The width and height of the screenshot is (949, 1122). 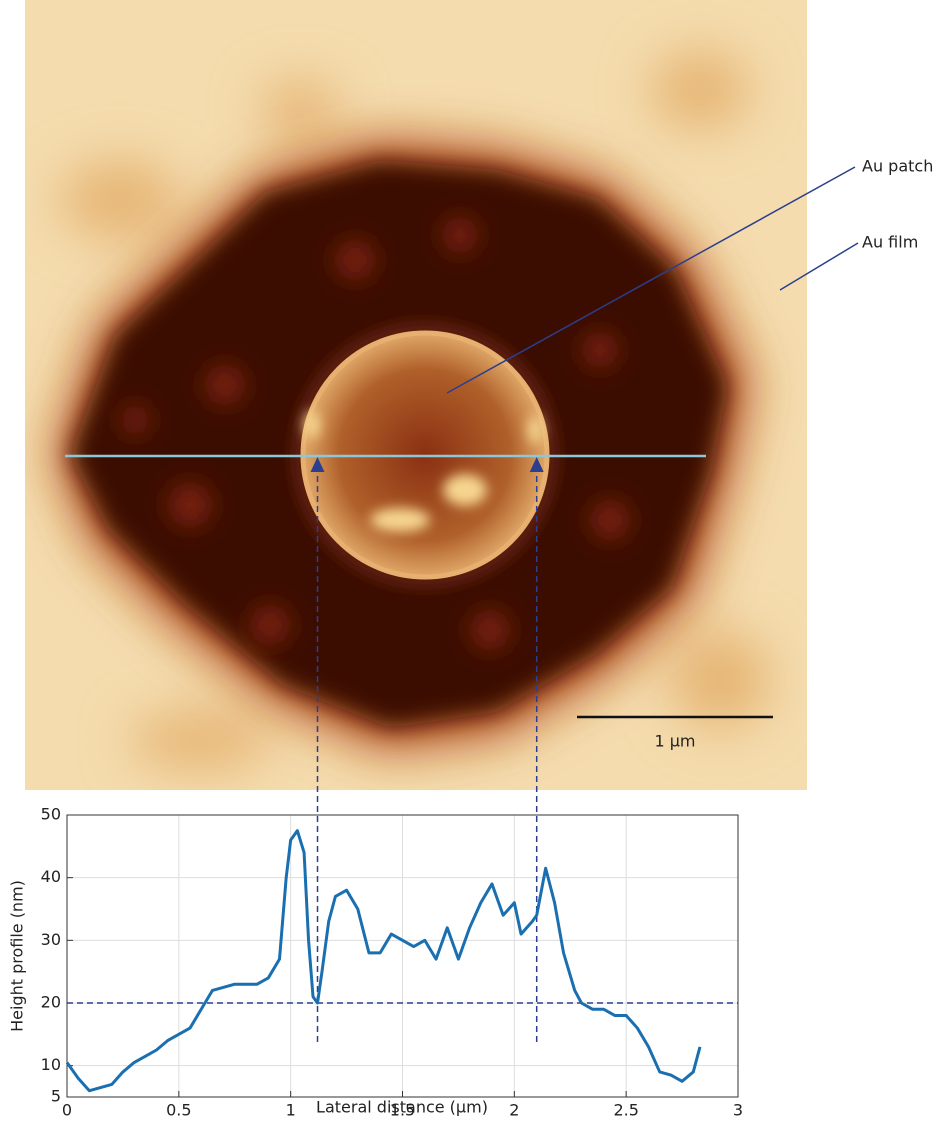 What do you see at coordinates (51, 876) in the screenshot?
I see `y-tick-label: 40` at bounding box center [51, 876].